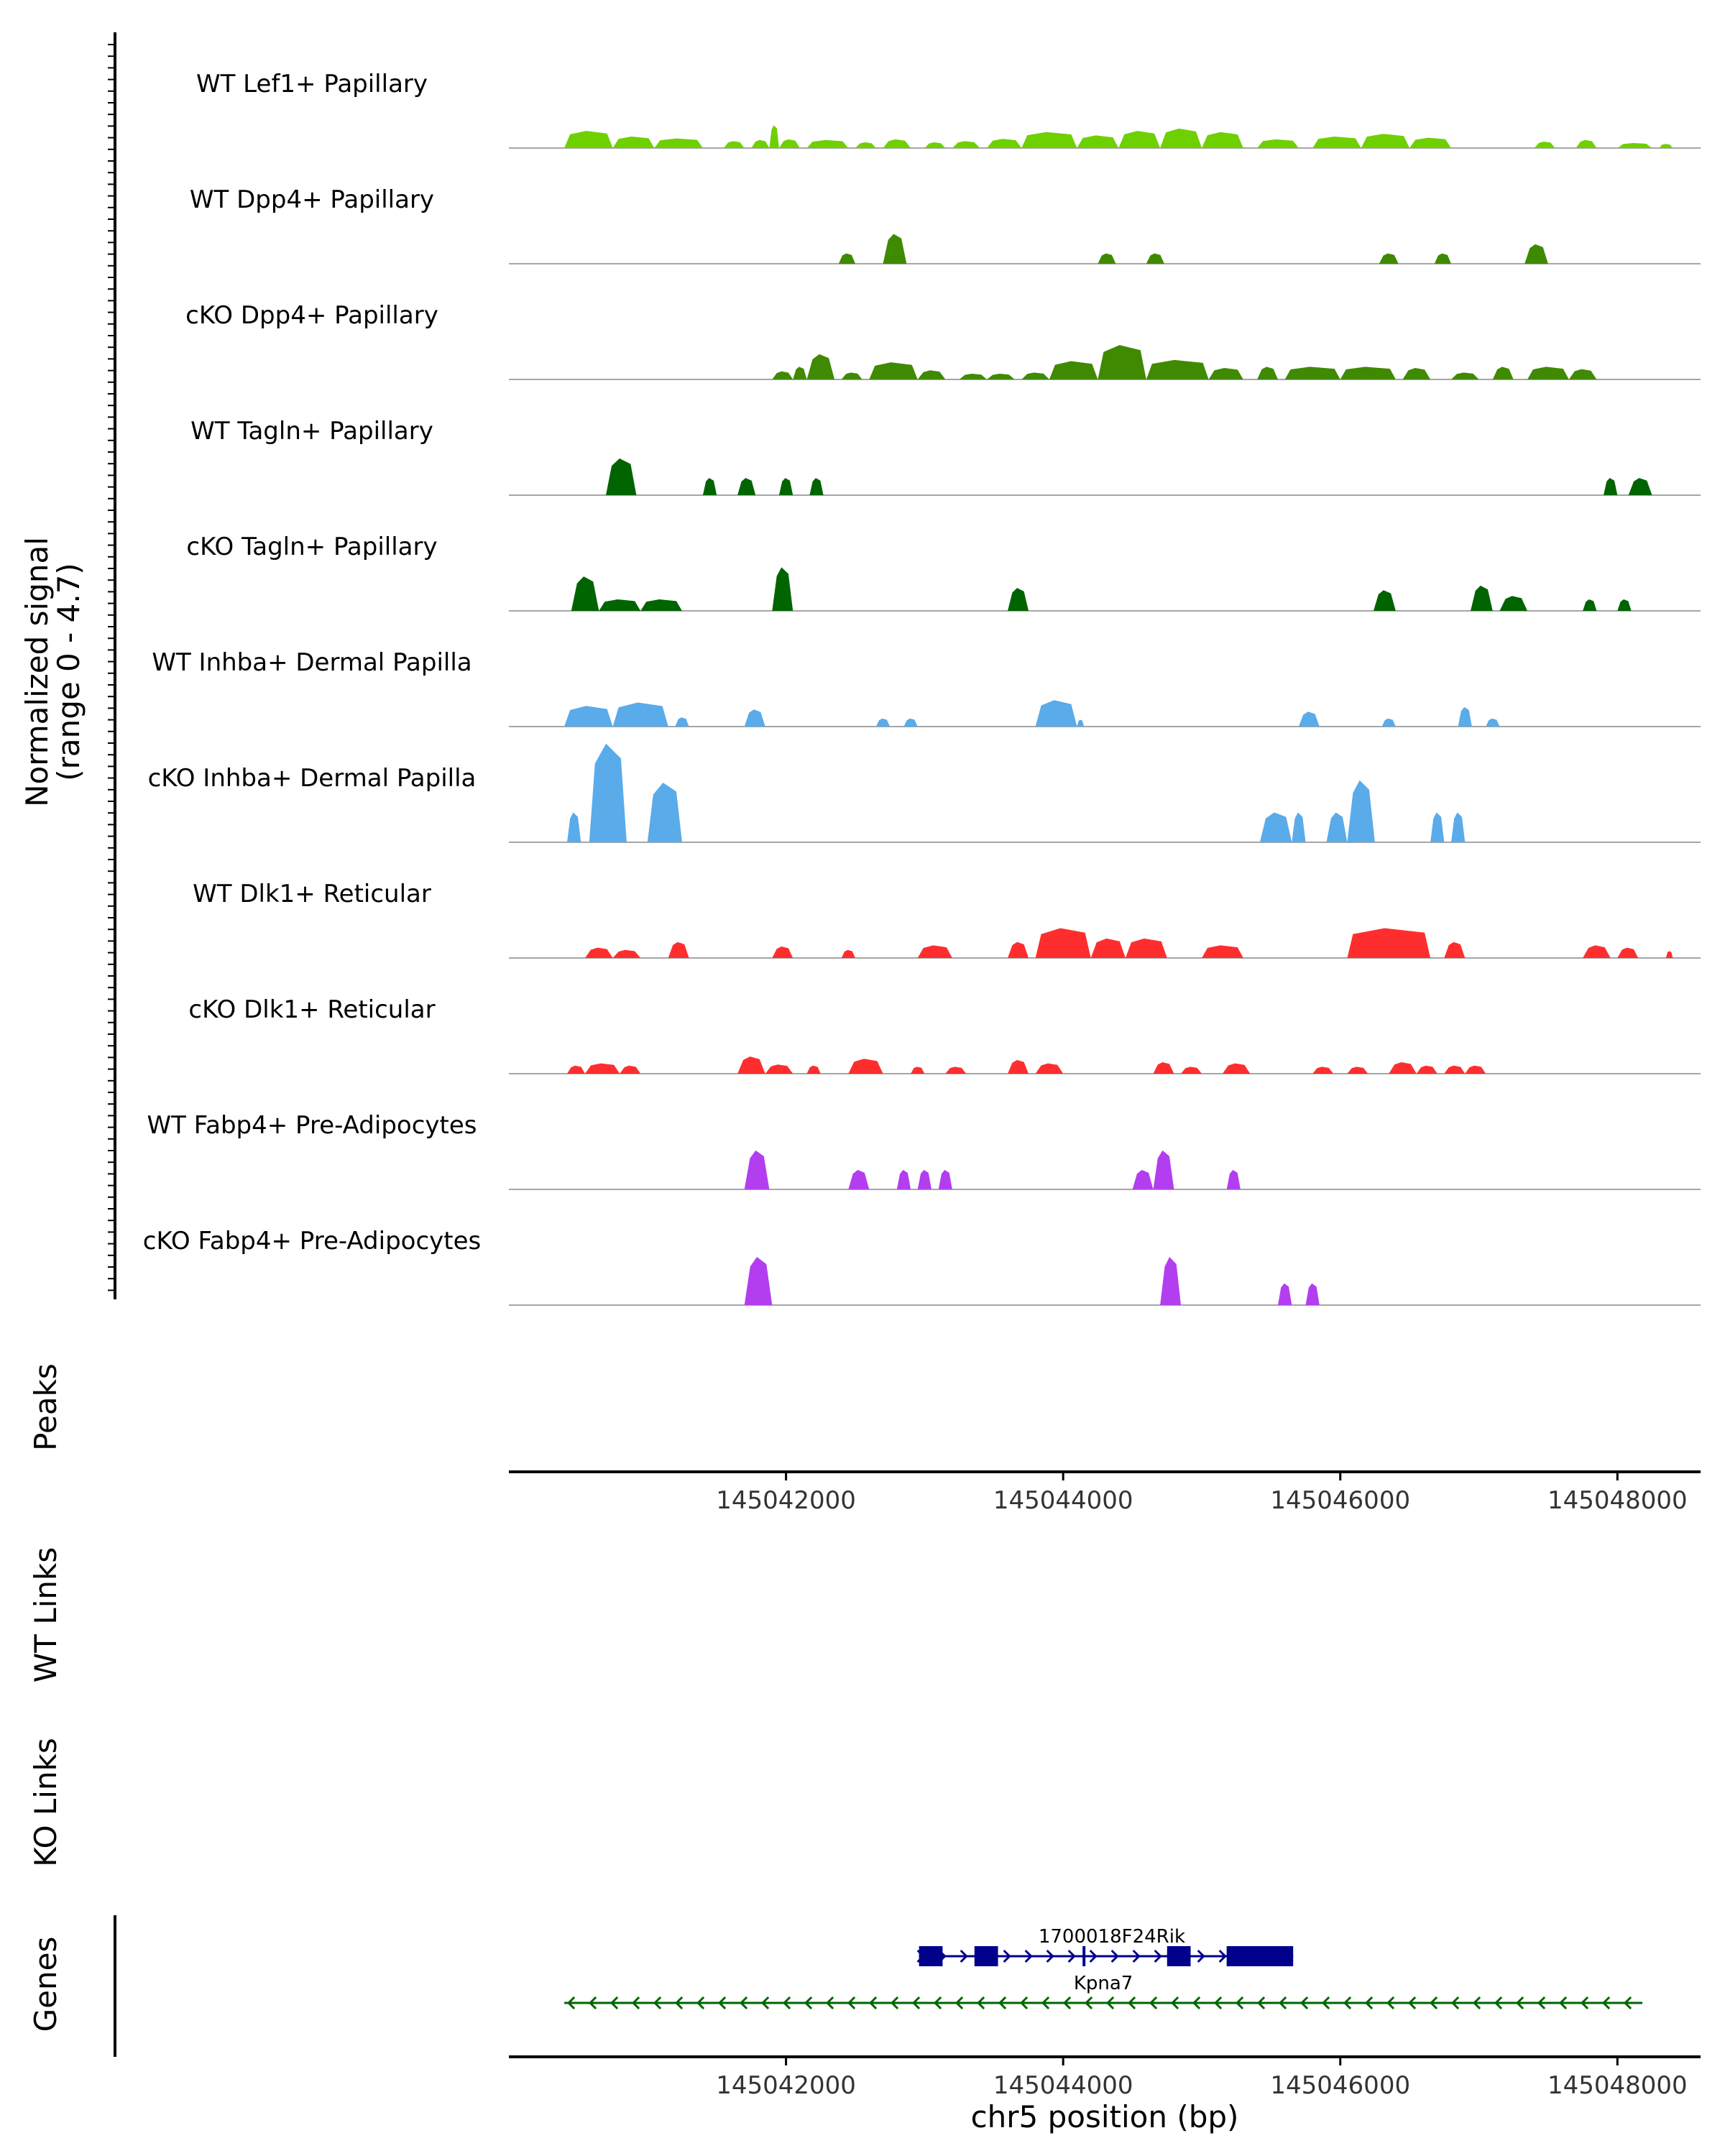 The height and width of the screenshot is (2156, 1725). I want to click on track-label: WT Dlk1+ Reticular, so click(312, 894).